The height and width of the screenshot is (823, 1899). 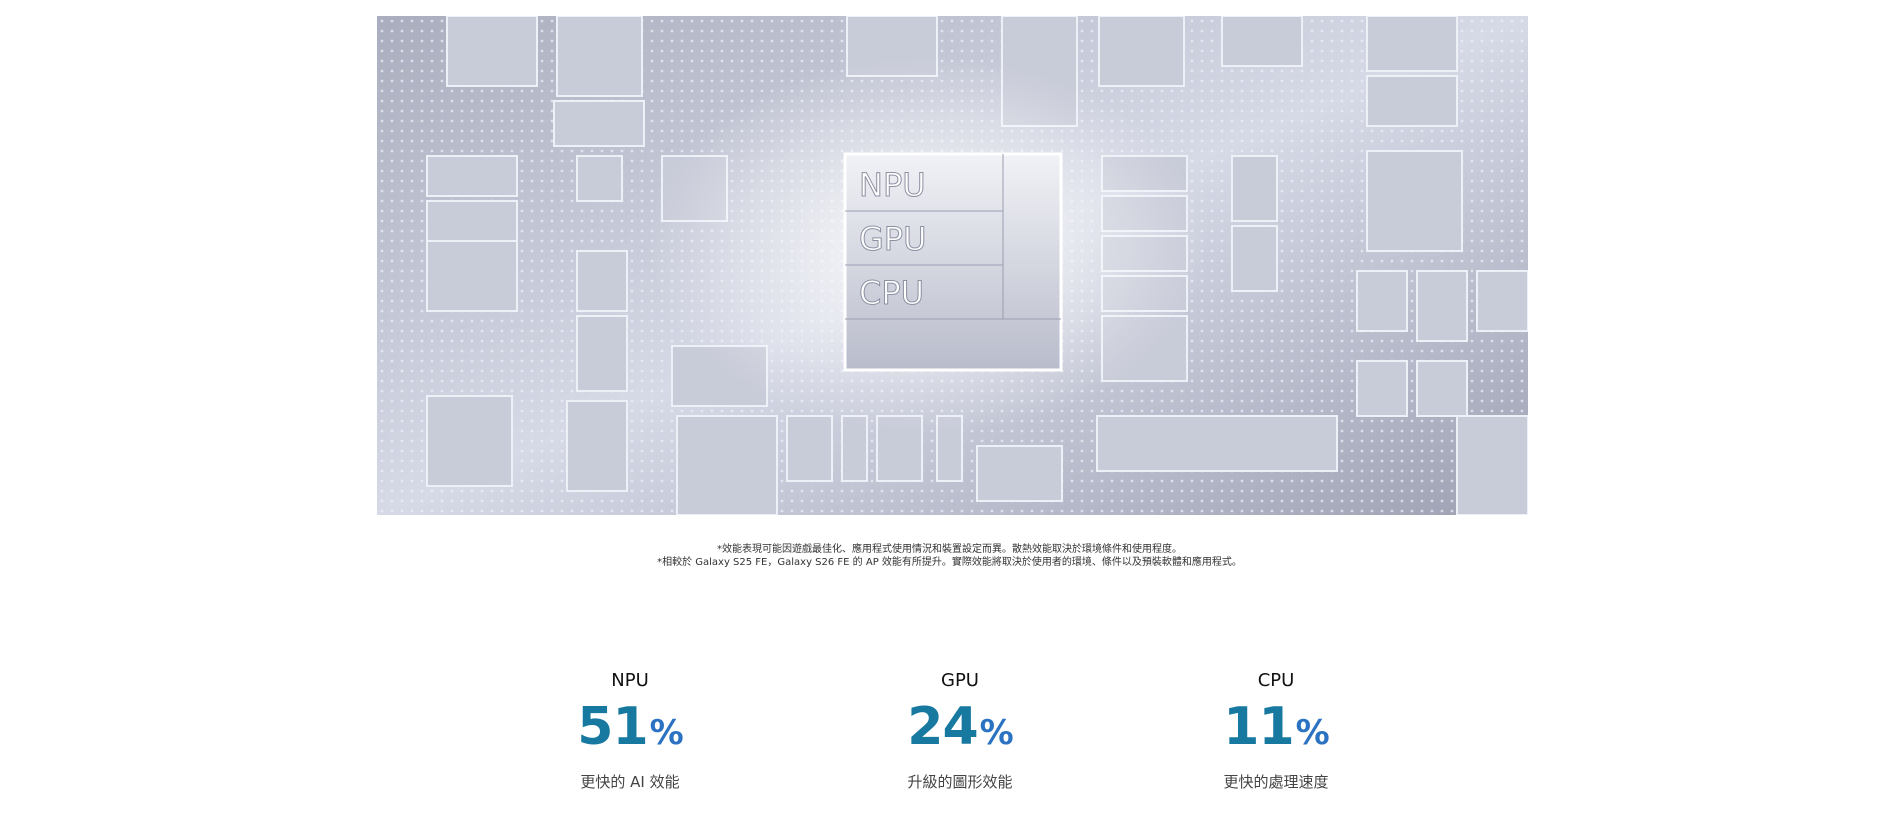 What do you see at coordinates (1276, 782) in the screenshot?
I see `stat-description: 更快的處理速度` at bounding box center [1276, 782].